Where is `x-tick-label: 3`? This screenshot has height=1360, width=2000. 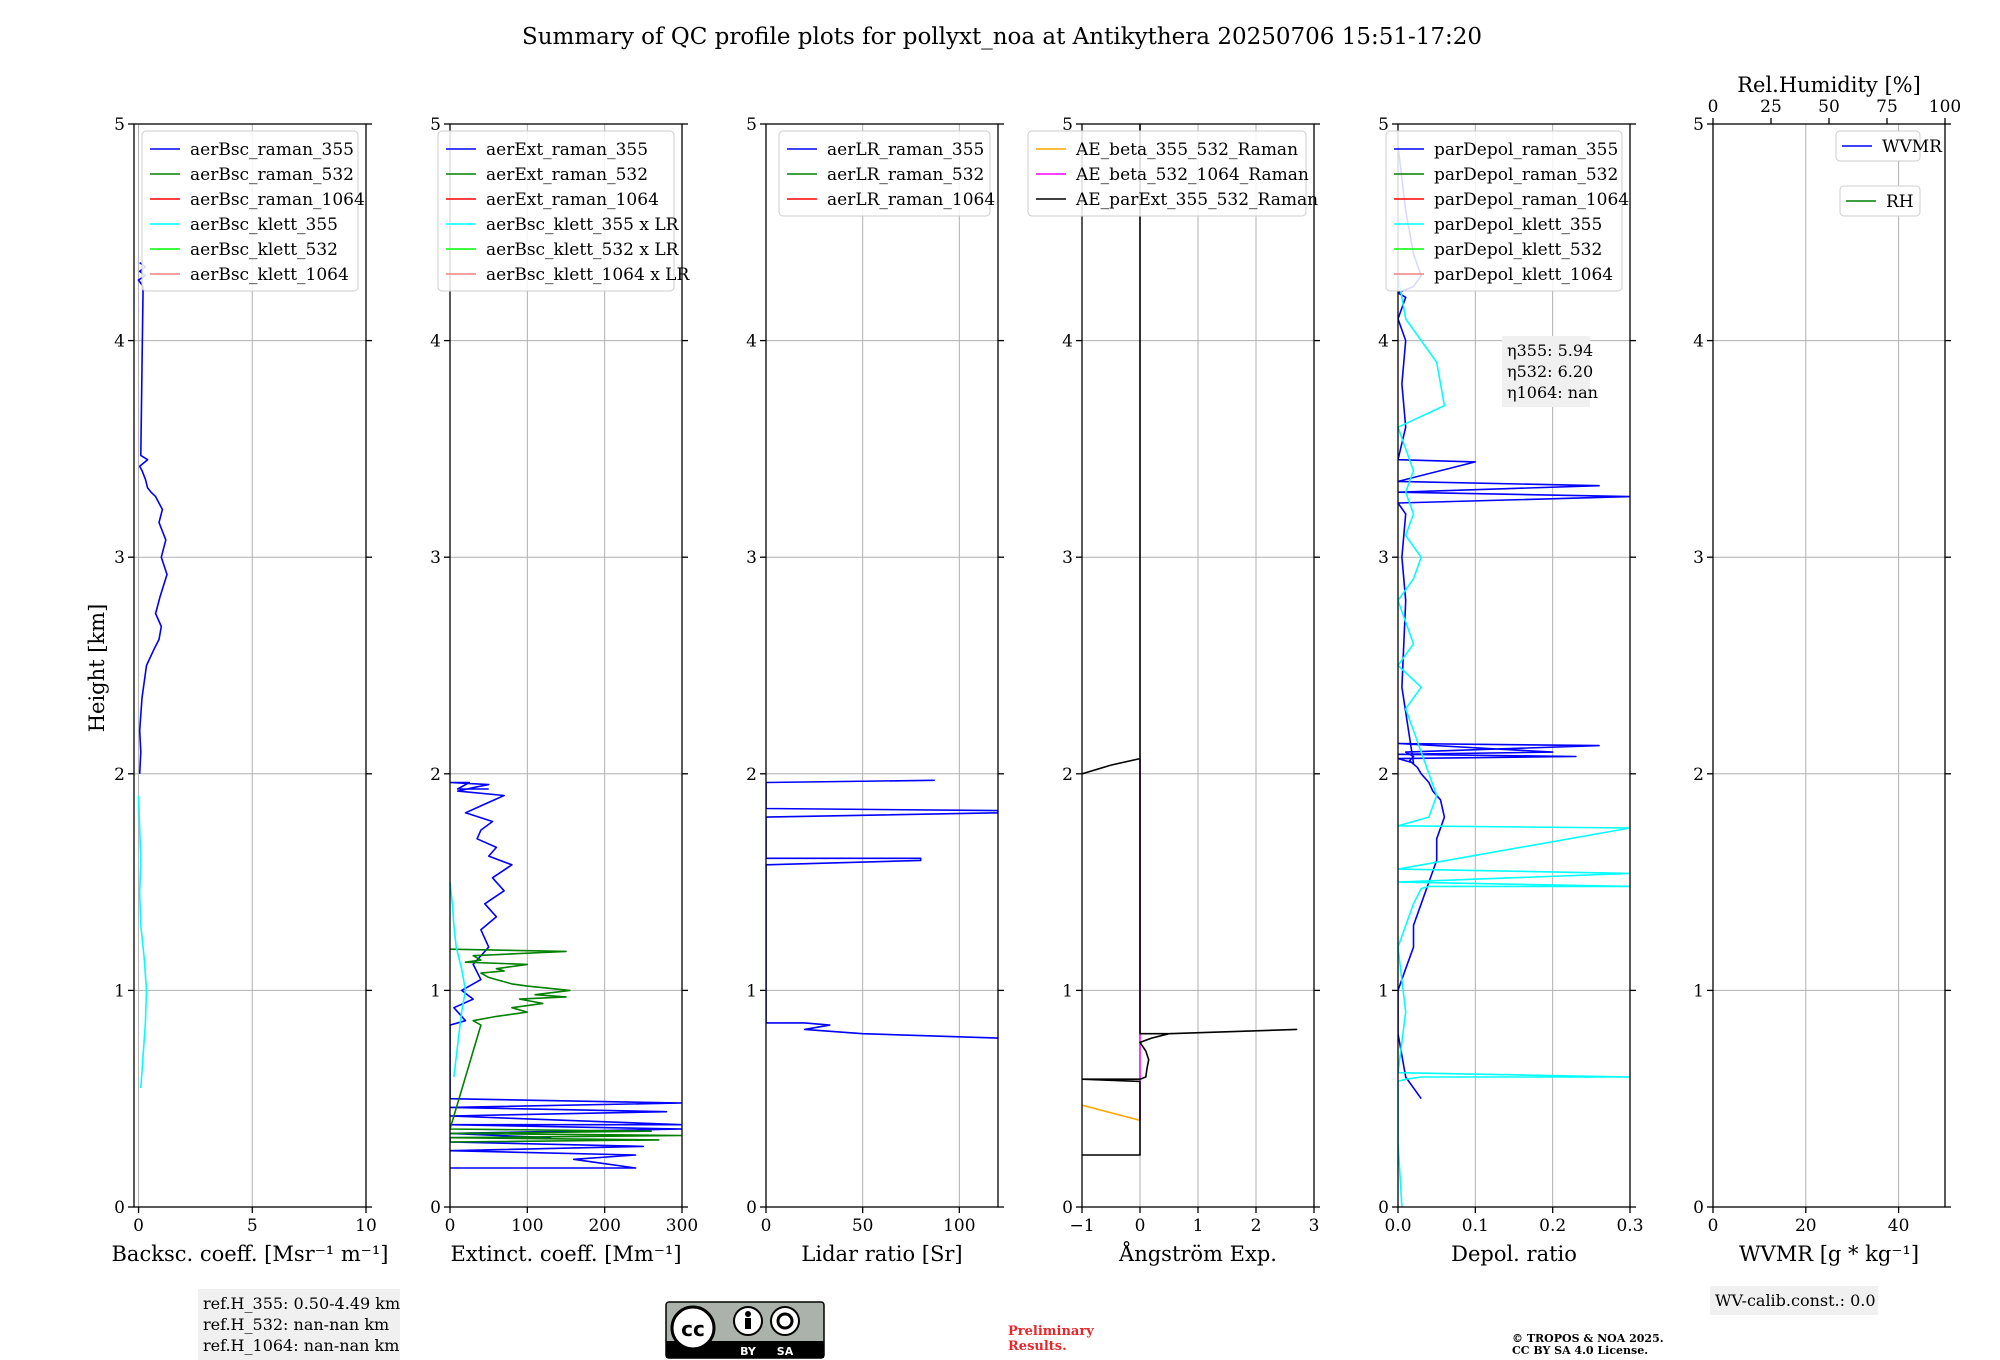 x-tick-label: 3 is located at coordinates (1314, 1226).